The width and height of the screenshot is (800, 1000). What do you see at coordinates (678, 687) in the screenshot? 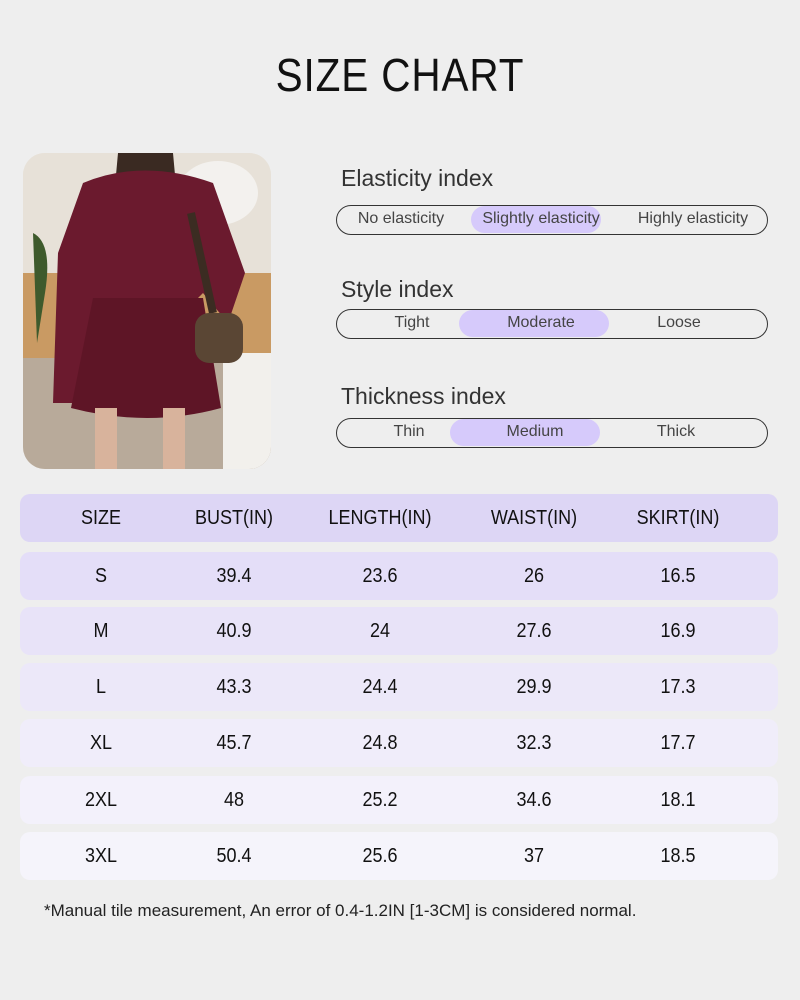
I see `measurement-cell: 17.3` at bounding box center [678, 687].